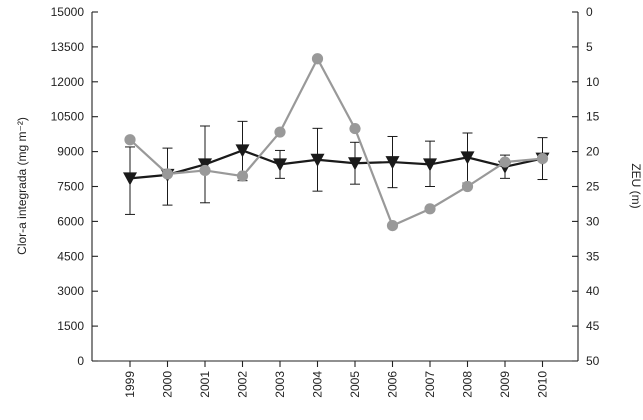 Image resolution: width=643 pixels, height=420 pixels. I want to click on right-tick-label: 25, so click(593, 187).